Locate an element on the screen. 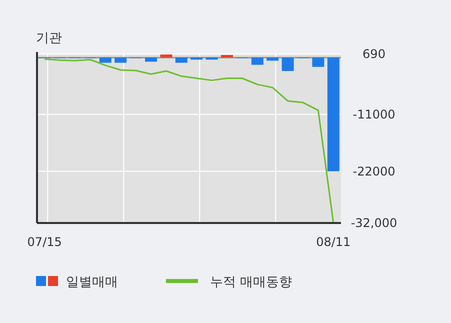 Image resolution: width=451 pixels, height=323 pixels. y-tick-label: -22000 is located at coordinates (374, 171).